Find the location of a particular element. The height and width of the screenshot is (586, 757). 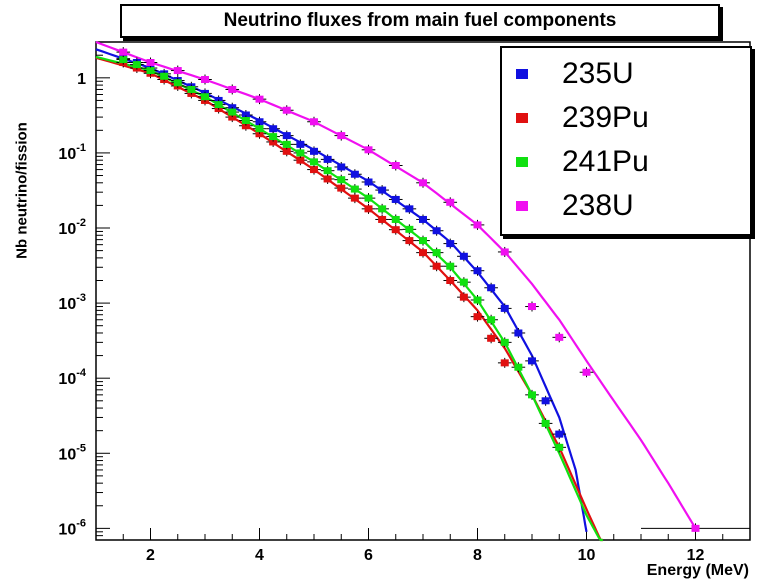

y-tick-label: 10⁻⁵ is located at coordinates (72, 452).